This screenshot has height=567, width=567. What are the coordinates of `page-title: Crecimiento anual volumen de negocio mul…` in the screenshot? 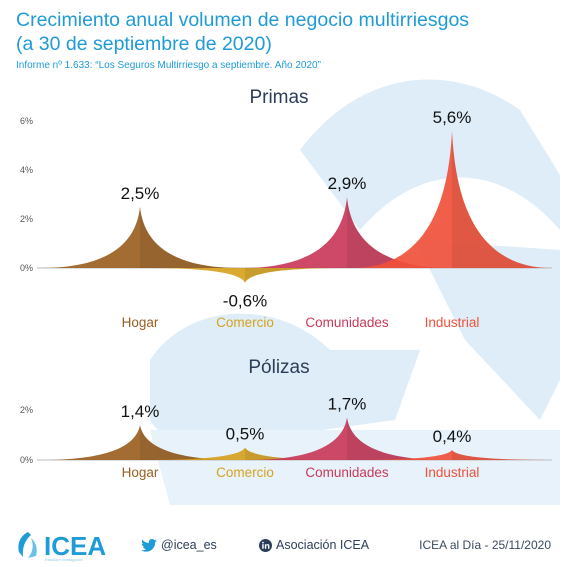 It's located at (242, 32).